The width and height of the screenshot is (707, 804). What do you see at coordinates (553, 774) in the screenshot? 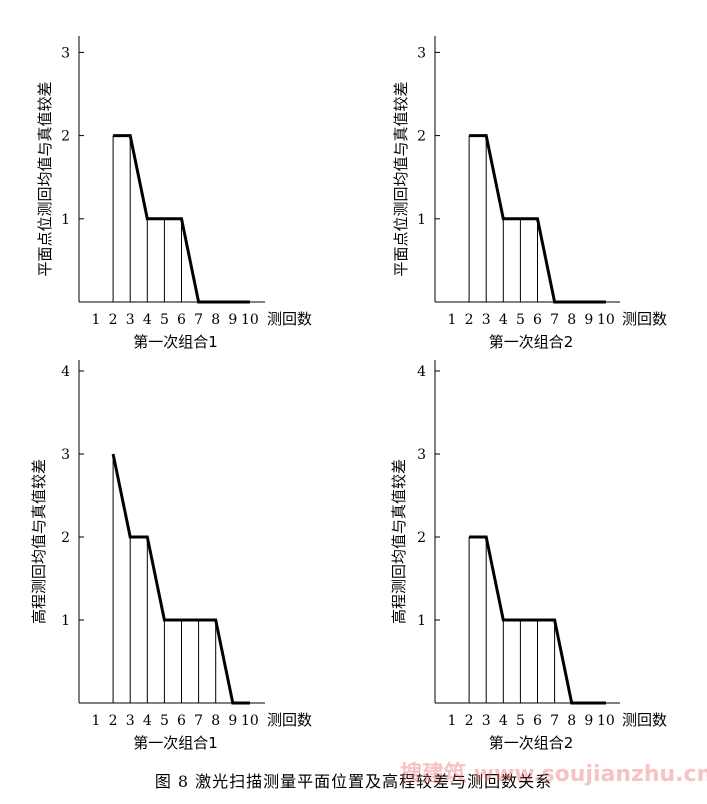
I see `watermark: 搜建筑 www.soujianzhu.cn` at bounding box center [553, 774].